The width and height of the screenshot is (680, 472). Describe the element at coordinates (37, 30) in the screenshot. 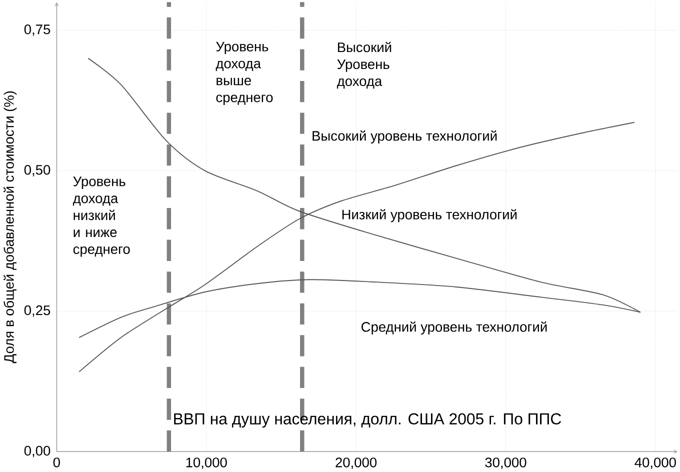

I see `y-tick-label: 0,75` at that location.